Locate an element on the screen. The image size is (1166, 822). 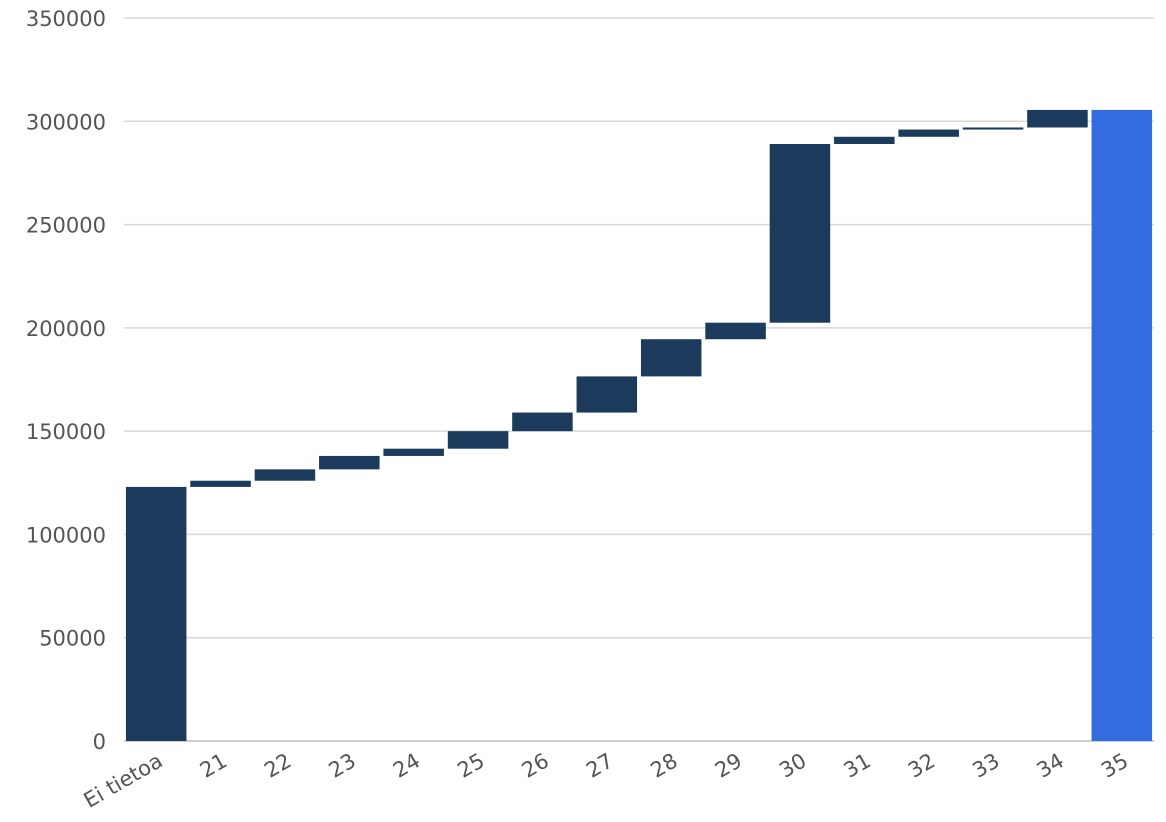
y-tick-label: 200000 is located at coordinates (66, 329).